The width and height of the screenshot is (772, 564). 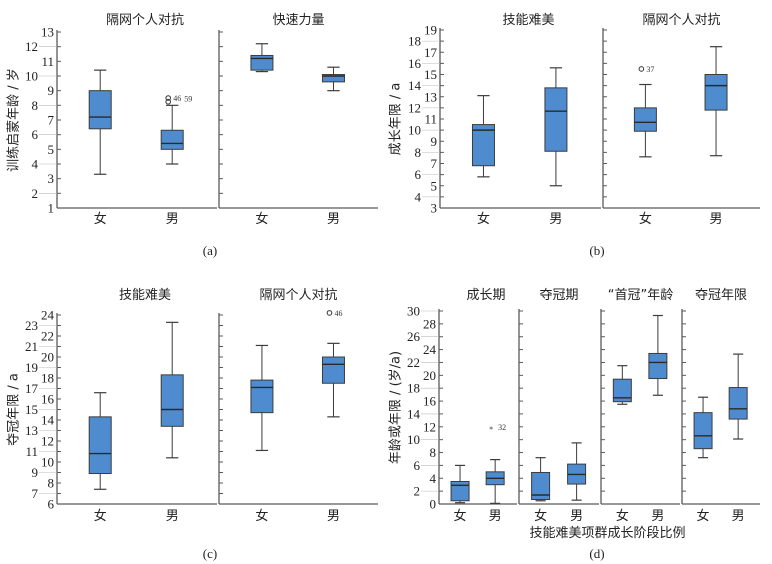 What do you see at coordinates (396, 119) in the screenshot?
I see `y-axis-label: 成长年限 / a` at bounding box center [396, 119].